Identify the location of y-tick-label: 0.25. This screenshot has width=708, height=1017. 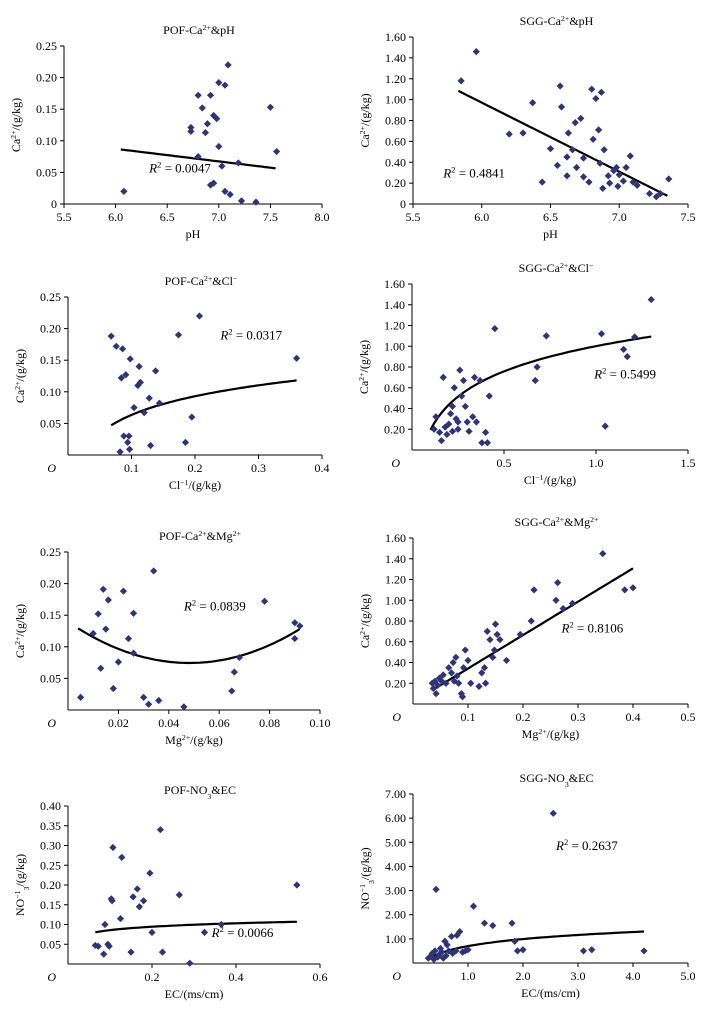
(46, 46).